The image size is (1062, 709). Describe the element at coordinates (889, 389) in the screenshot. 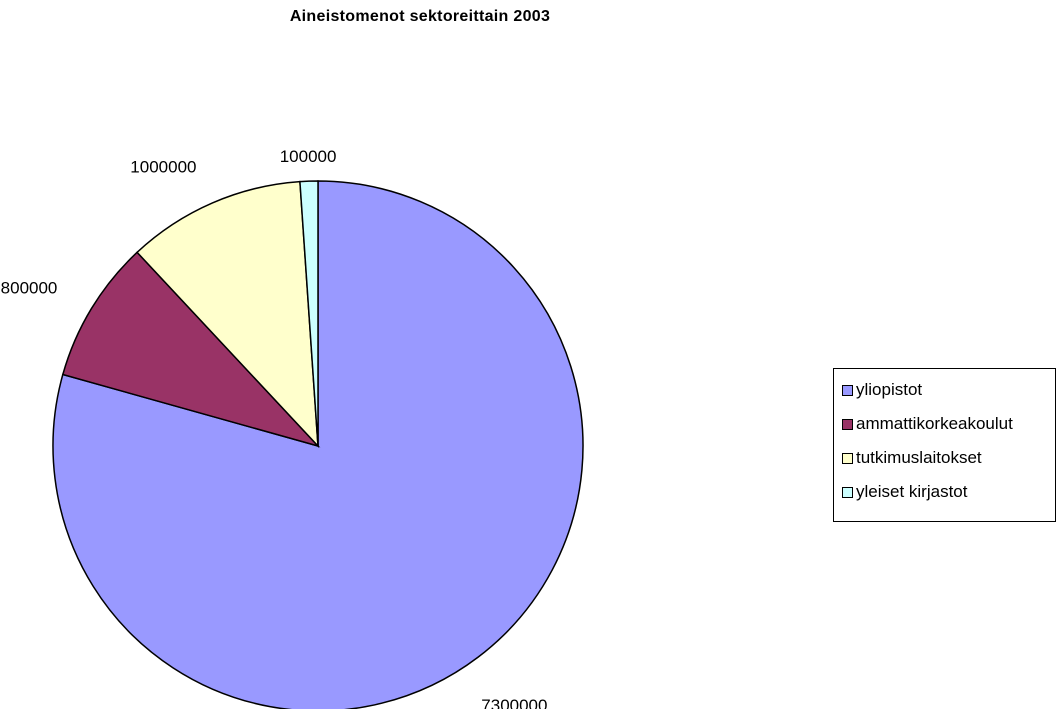

I see `legend-label: yliopistot` at that location.